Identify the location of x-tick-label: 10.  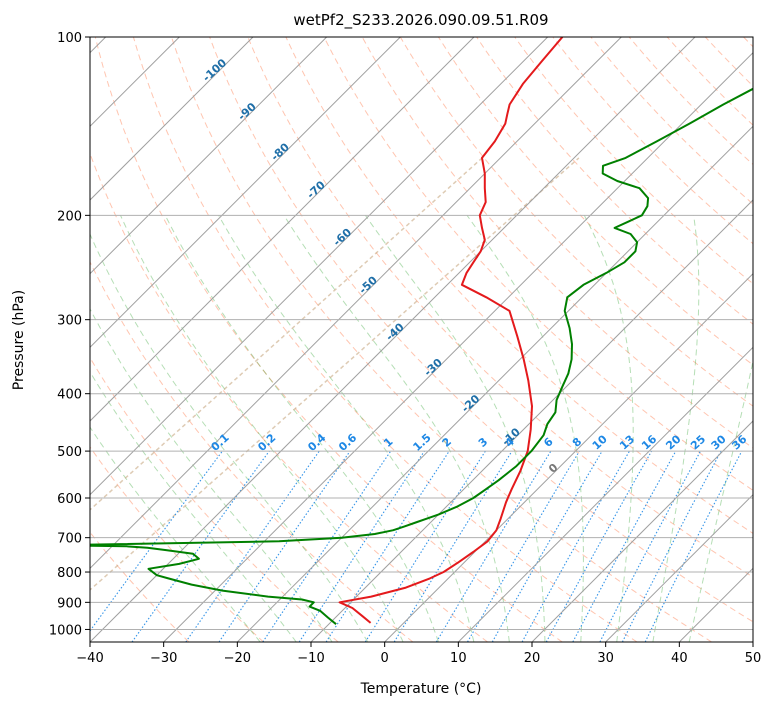
(458, 658).